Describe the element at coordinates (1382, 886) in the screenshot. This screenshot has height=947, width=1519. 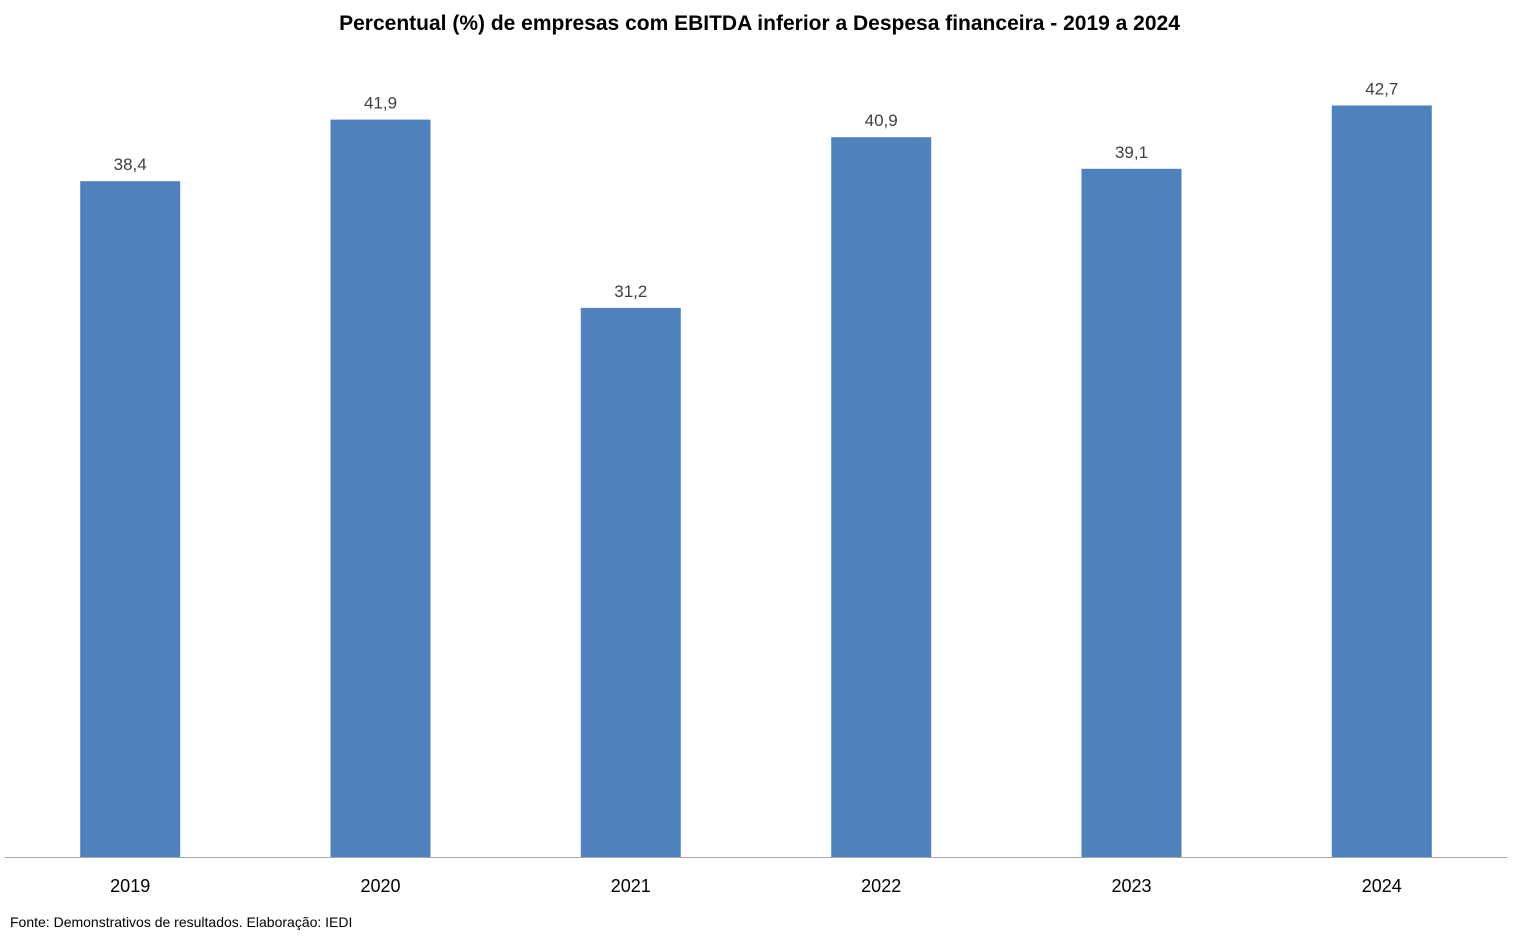
I see `x-tick-2024: 2024` at that location.